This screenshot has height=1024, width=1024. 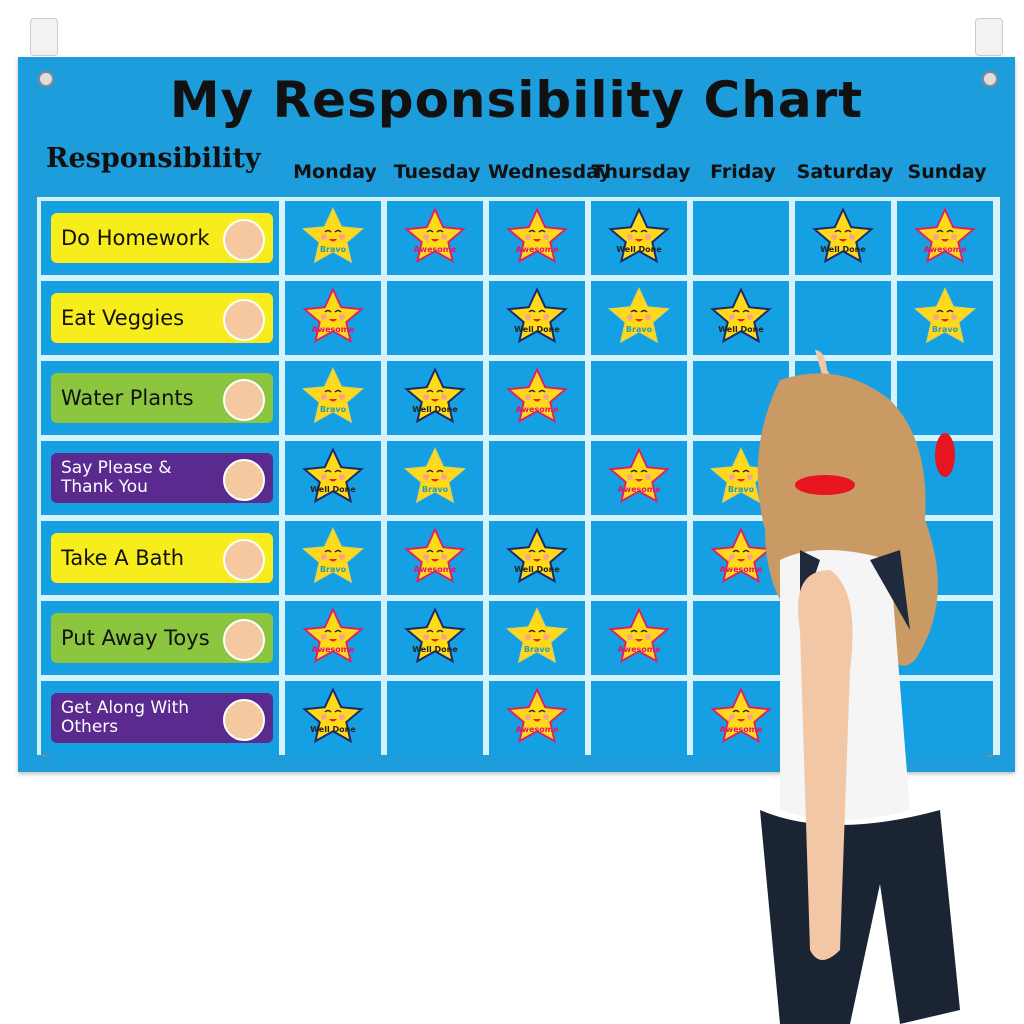 What do you see at coordinates (244, 640) in the screenshot?
I see `child-with-toys-icon` at bounding box center [244, 640].